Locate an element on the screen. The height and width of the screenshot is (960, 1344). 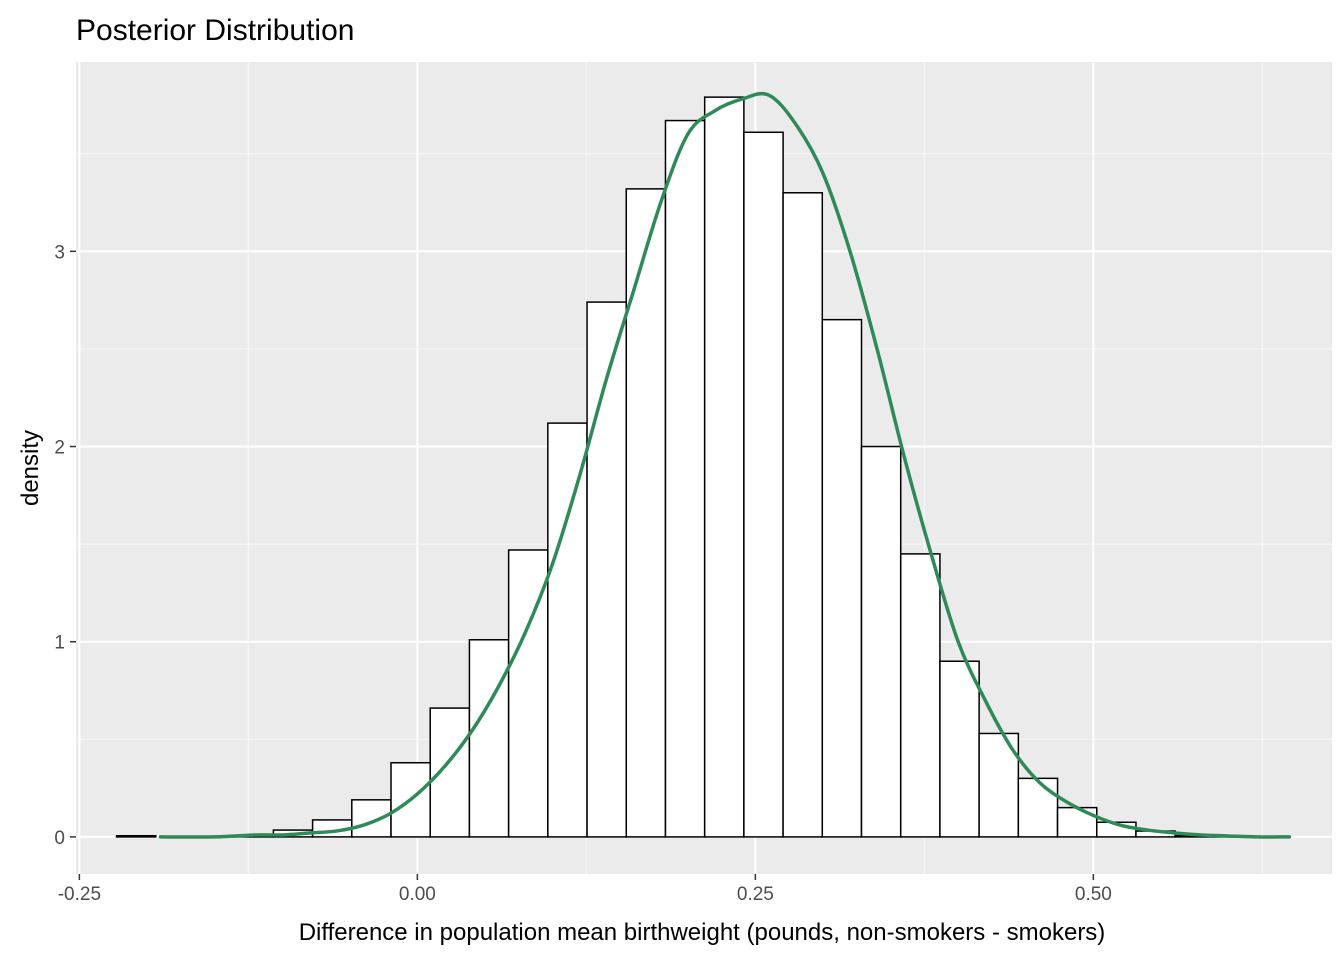
y-tick-label: 2 is located at coordinates (59, 448).